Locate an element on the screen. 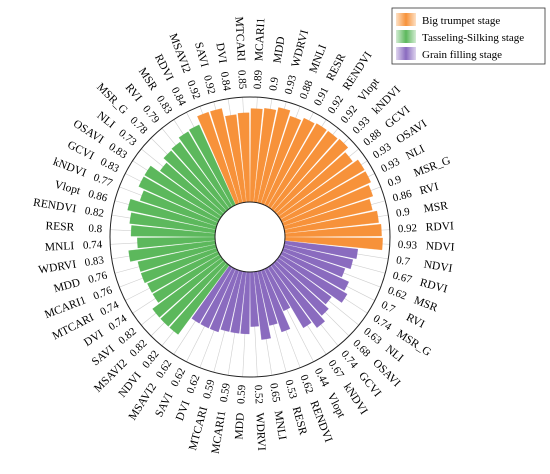 Image resolution: width=550 pixels, height=474 pixels. legend-swatch-tasseling-silking is located at coordinates (406, 36).